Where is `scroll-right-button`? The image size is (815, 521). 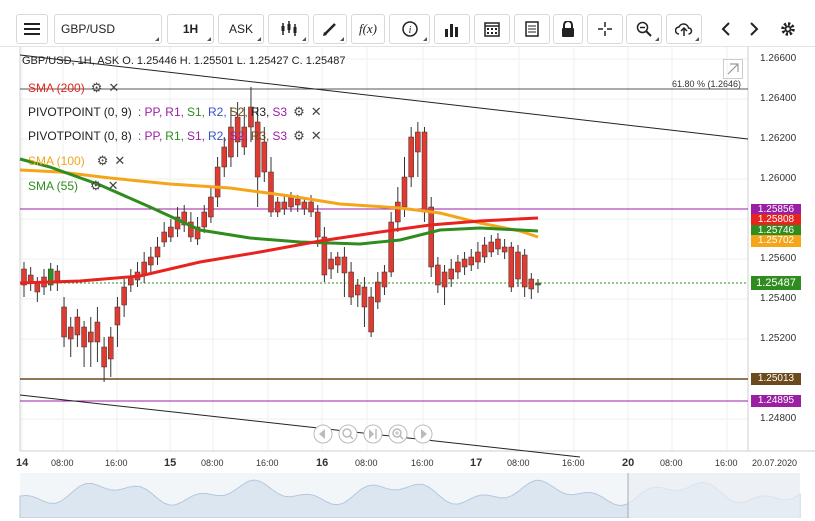 scroll-right-button is located at coordinates (754, 29).